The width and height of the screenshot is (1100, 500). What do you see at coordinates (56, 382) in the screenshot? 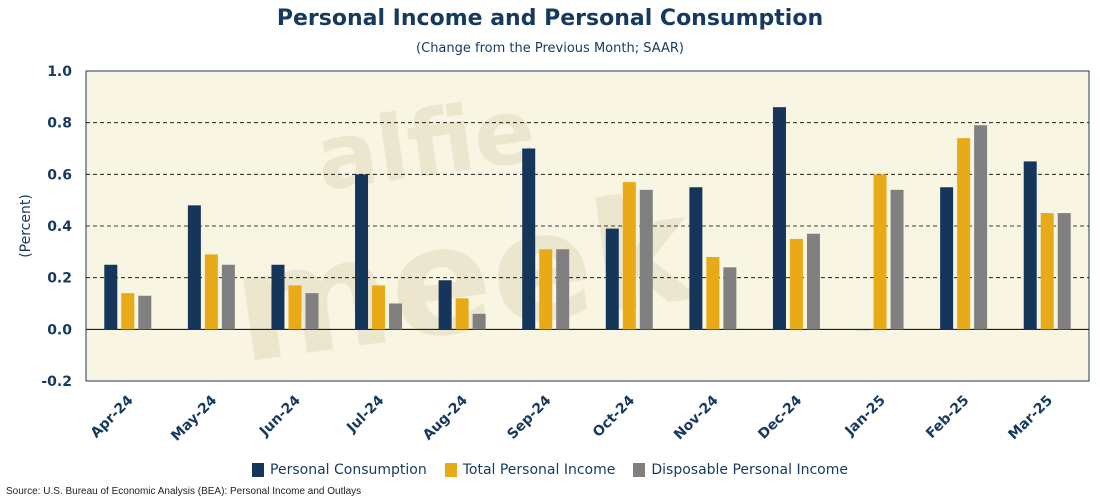
I see `y-tick-label: -0.2` at bounding box center [56, 382].